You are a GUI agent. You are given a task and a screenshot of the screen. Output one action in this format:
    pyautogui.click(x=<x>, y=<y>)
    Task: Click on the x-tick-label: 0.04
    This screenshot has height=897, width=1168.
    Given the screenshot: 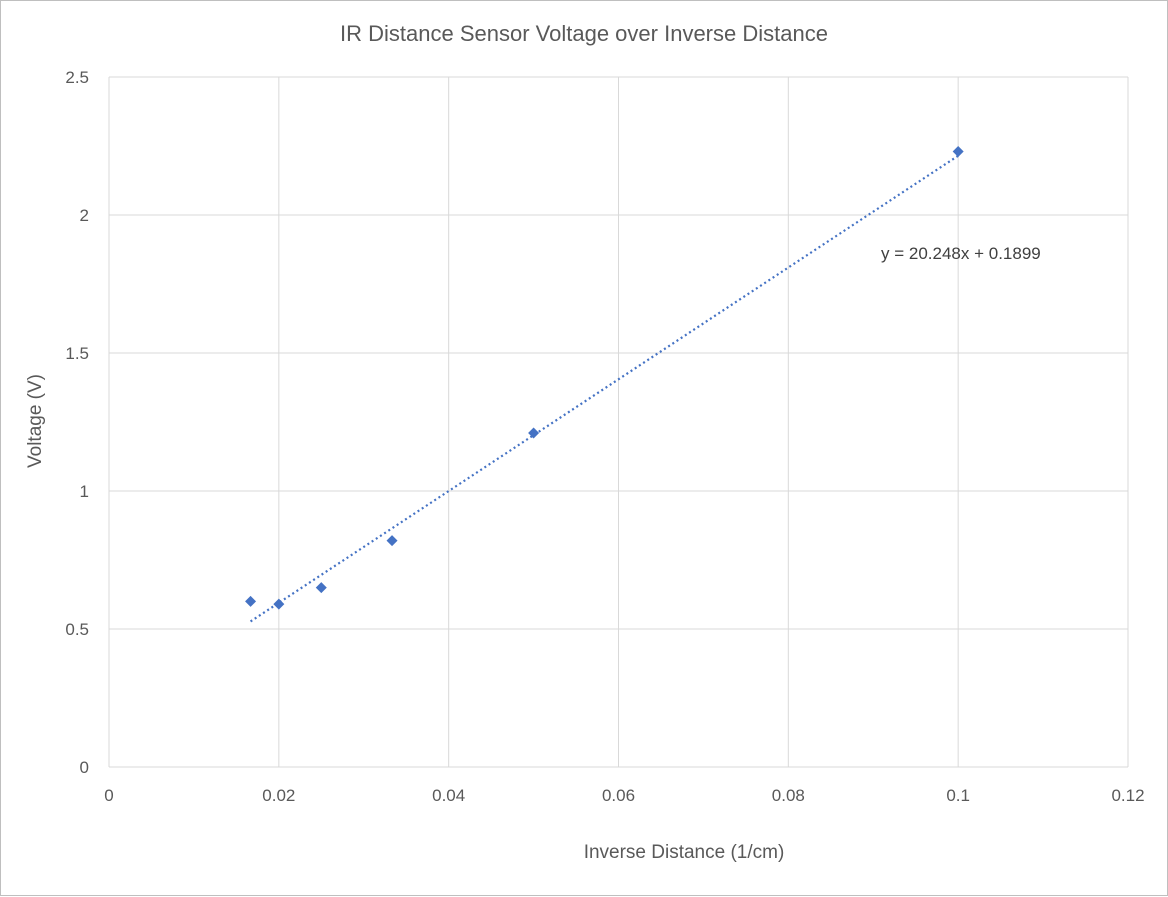 What is the action you would take?
    pyautogui.click(x=448, y=795)
    